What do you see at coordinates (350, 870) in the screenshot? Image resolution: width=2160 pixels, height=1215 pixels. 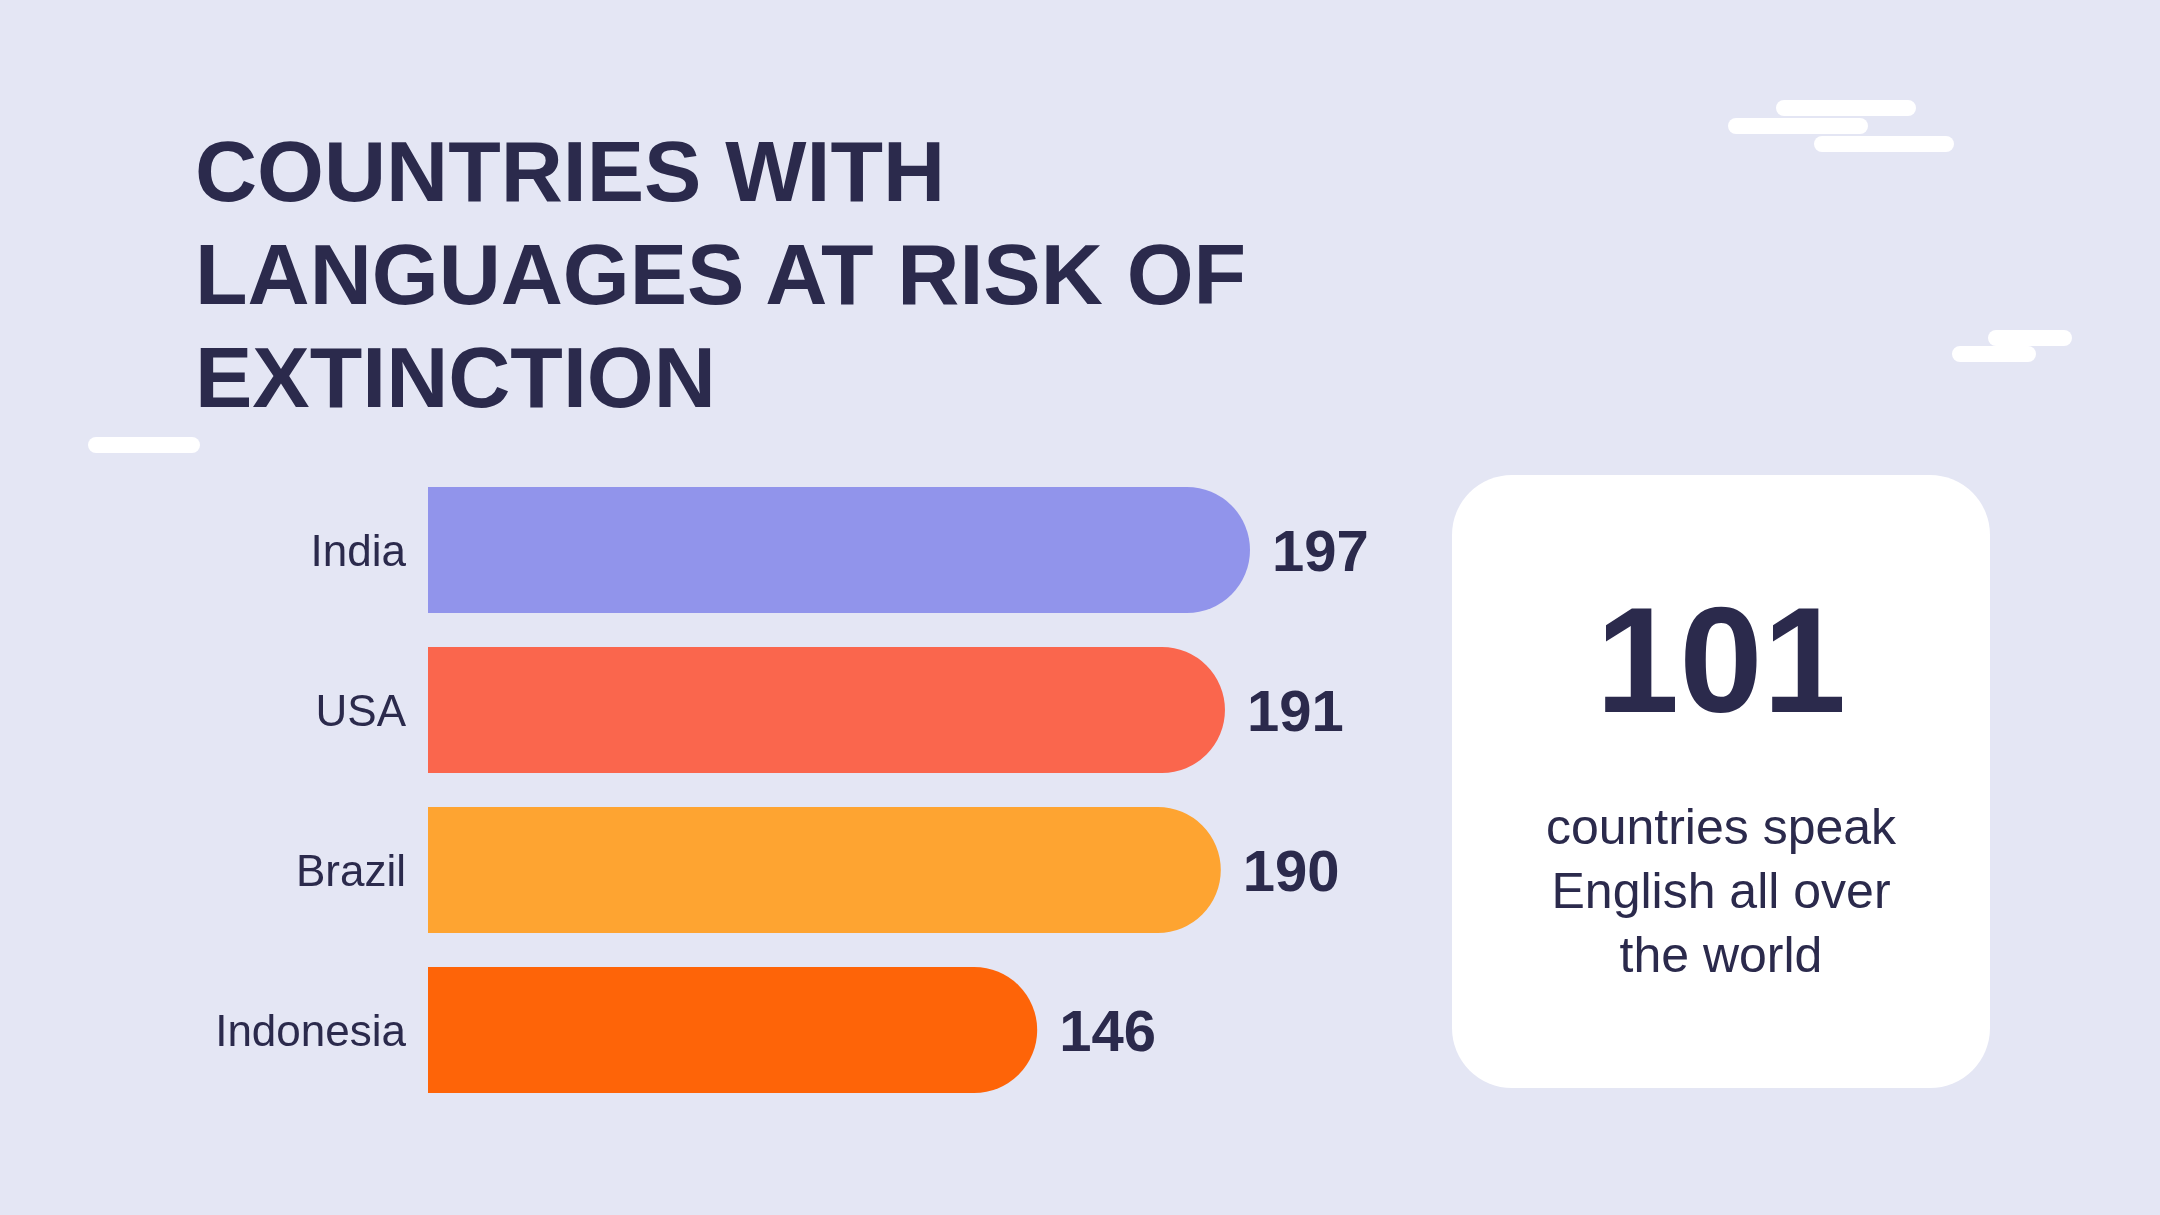 I see `y-tick-label: Brazil` at bounding box center [350, 870].